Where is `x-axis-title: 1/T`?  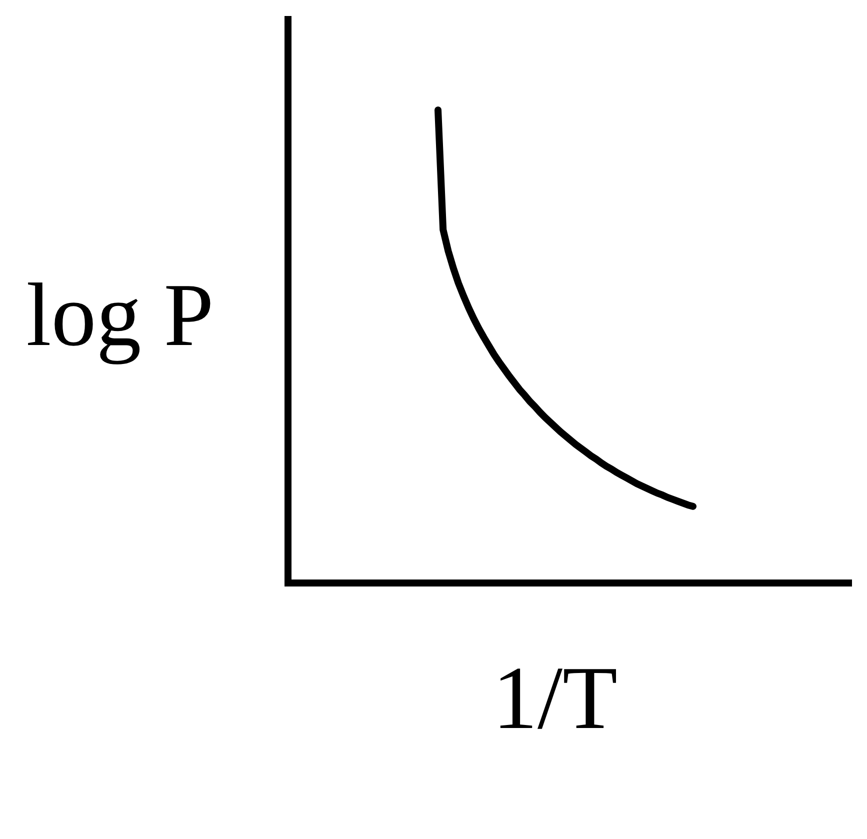
x-axis-title: 1/T is located at coordinates (555, 698).